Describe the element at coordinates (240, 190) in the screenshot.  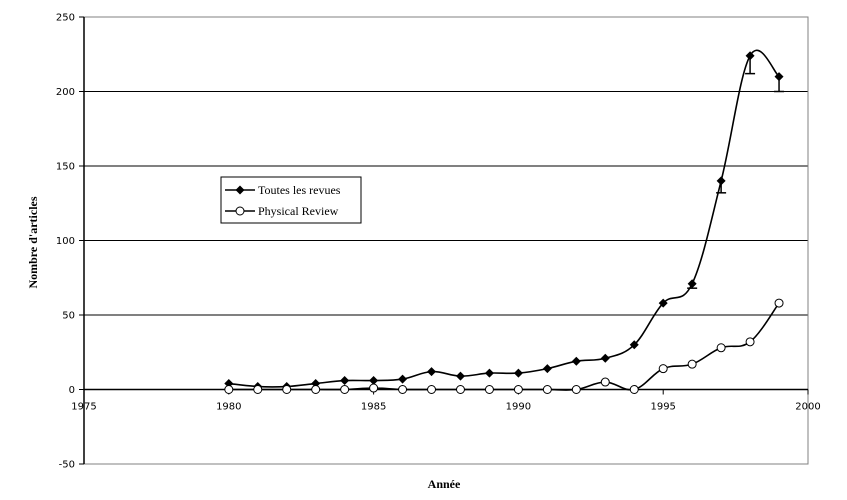
I see `legend-diamond-marker` at that location.